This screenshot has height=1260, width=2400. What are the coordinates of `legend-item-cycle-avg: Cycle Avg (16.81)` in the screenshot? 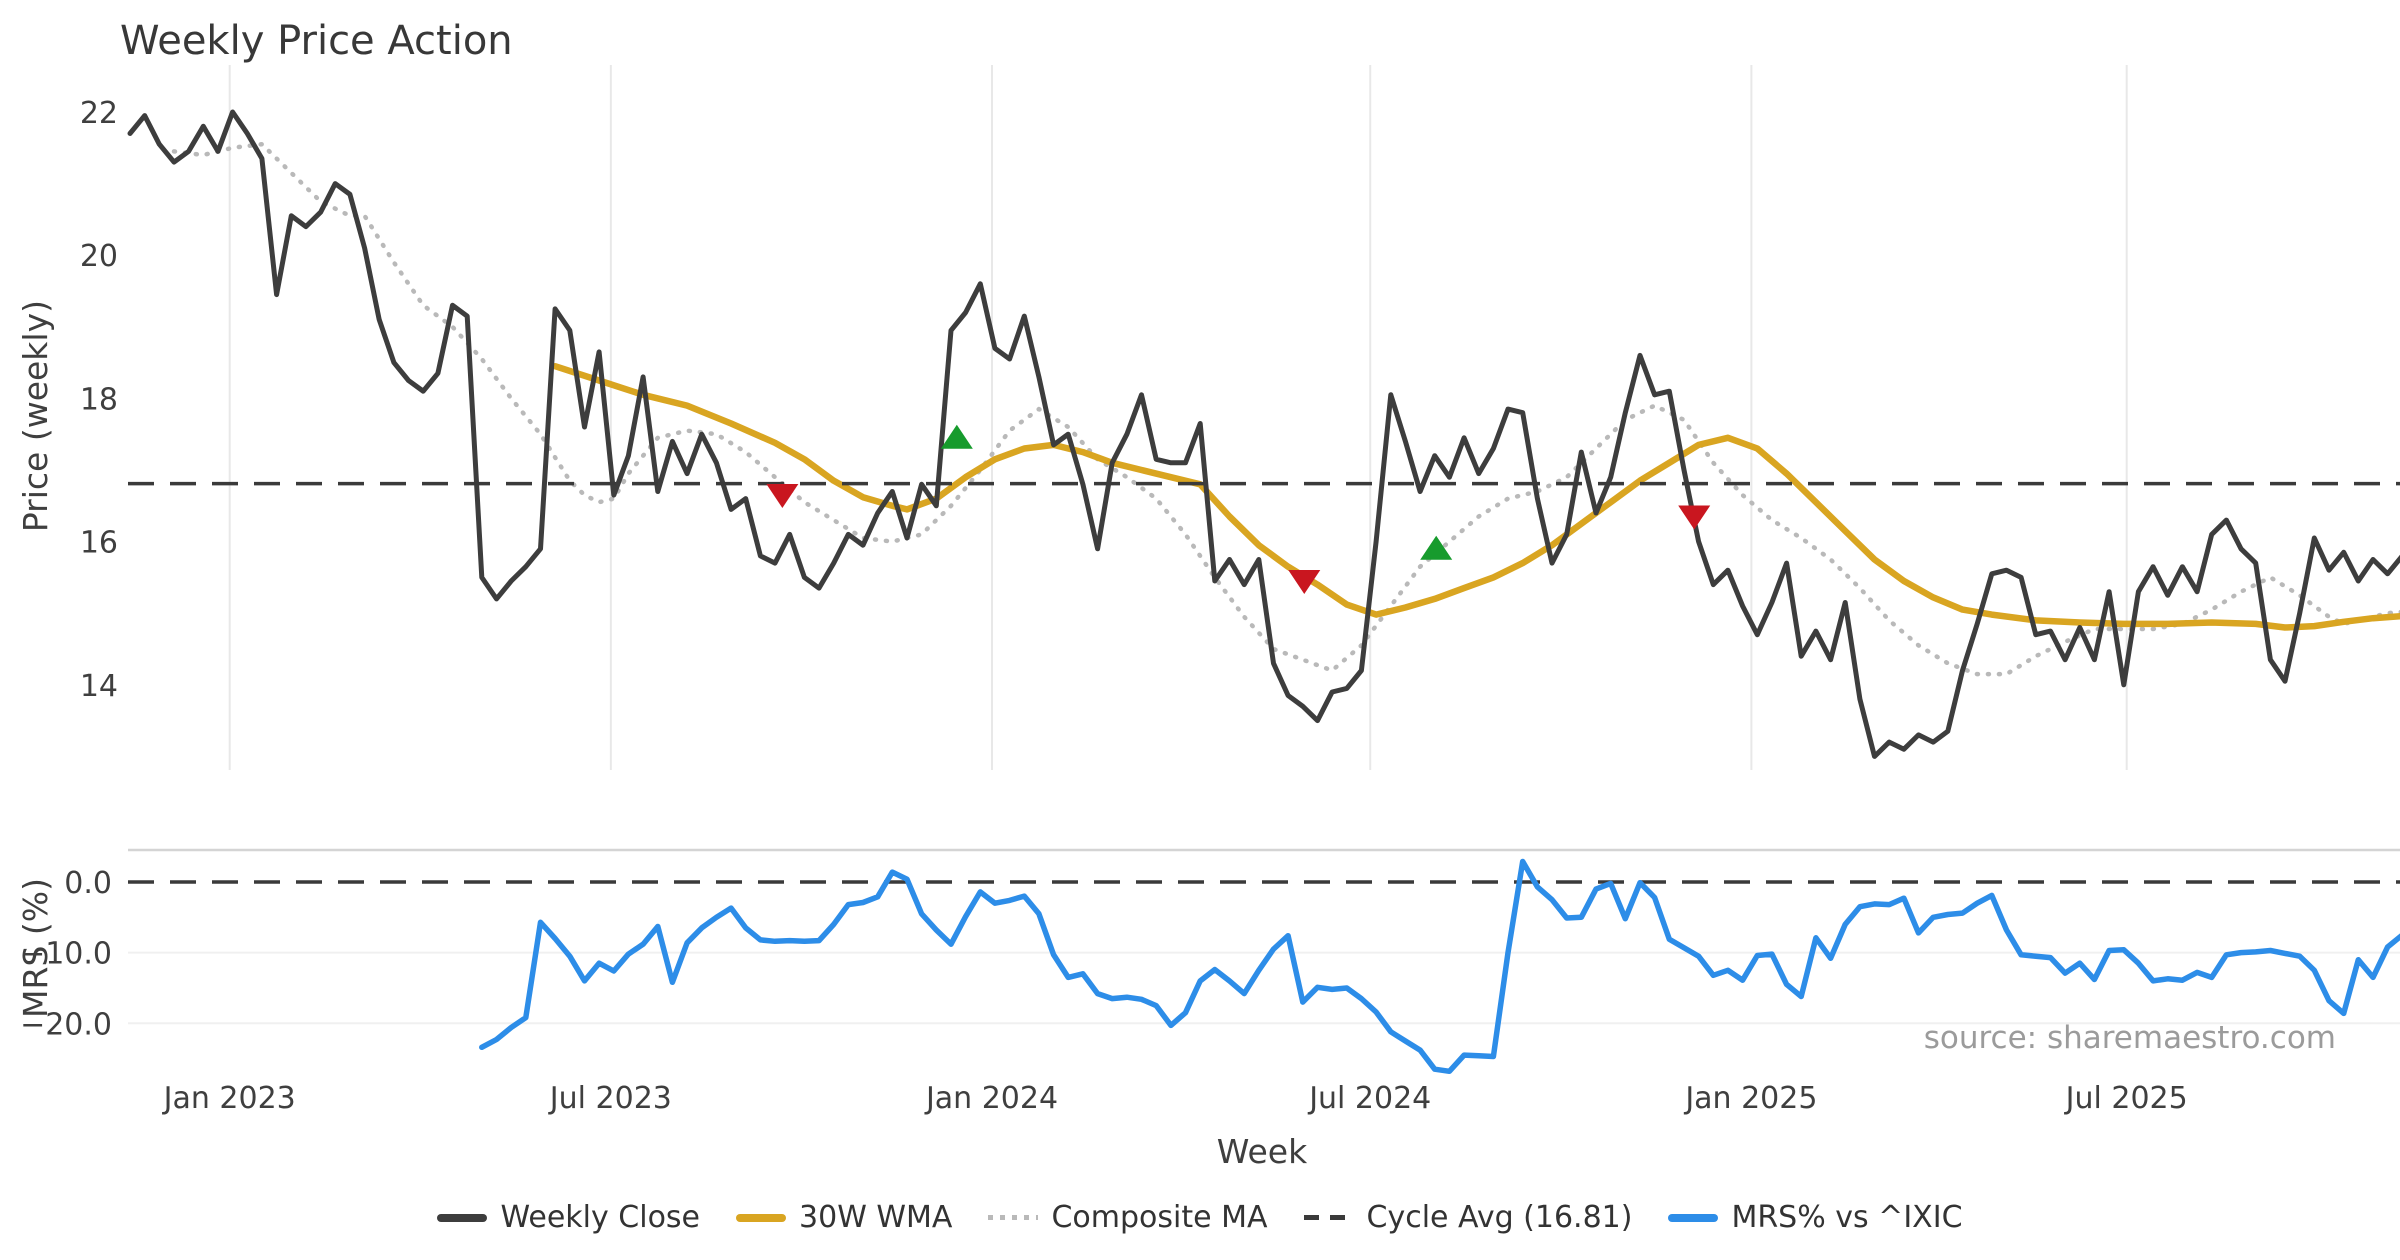 It's located at (1468, 1217).